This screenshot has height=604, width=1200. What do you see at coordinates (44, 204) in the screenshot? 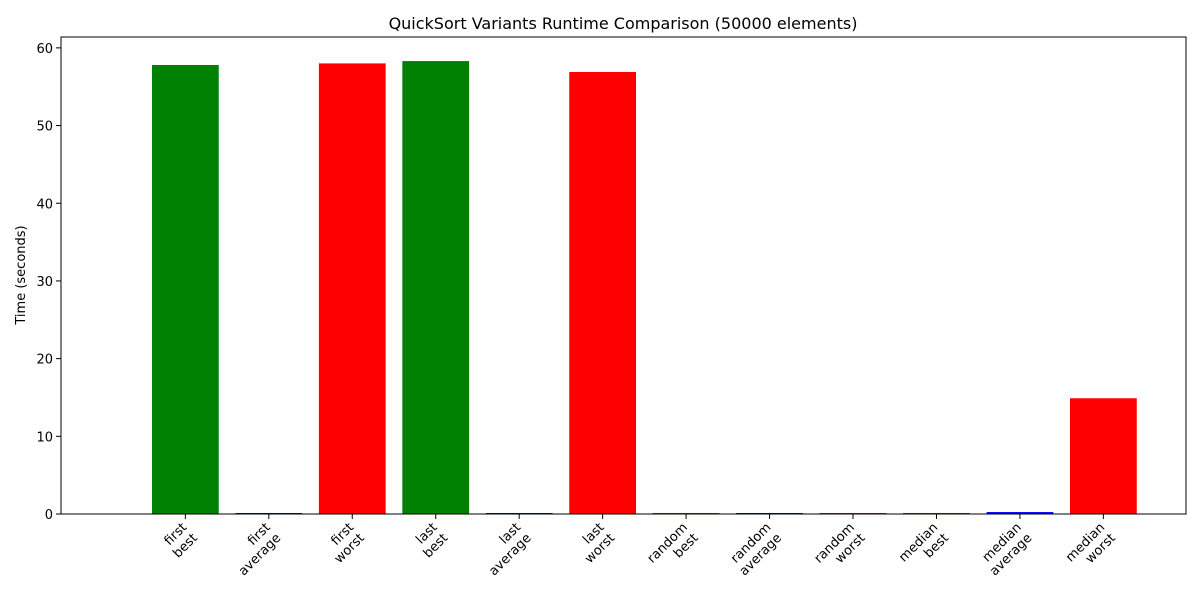
I see `y-tick-label: 40` at bounding box center [44, 204].